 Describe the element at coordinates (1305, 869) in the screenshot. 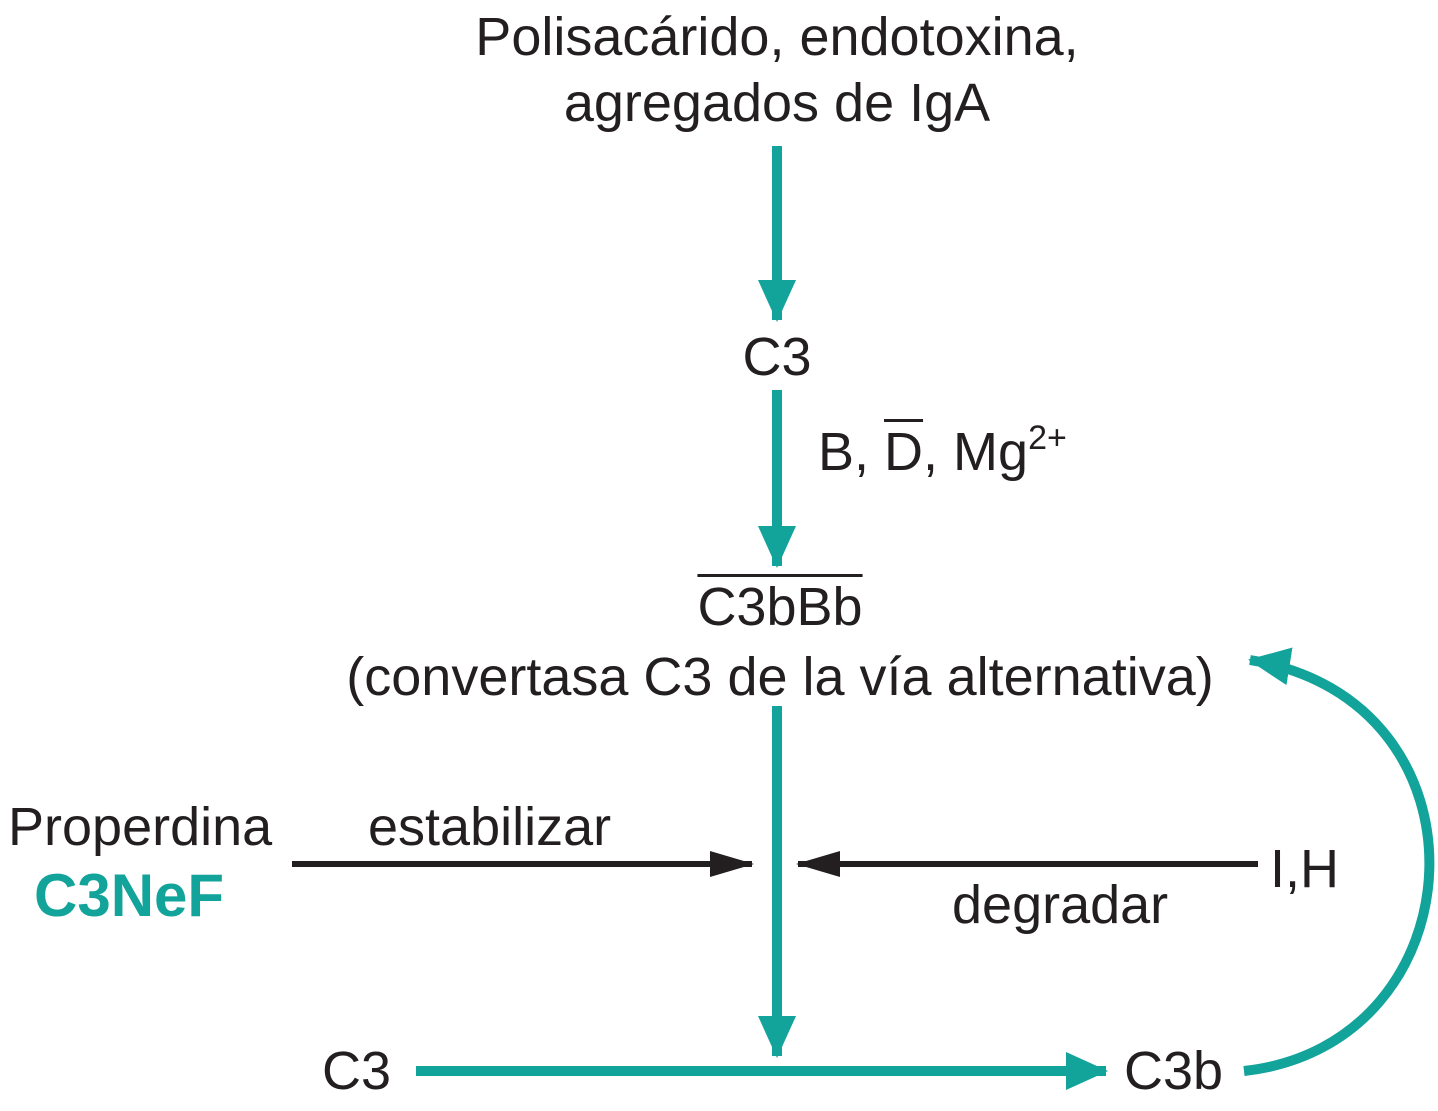

I see `inhibitors-label: I,H` at that location.